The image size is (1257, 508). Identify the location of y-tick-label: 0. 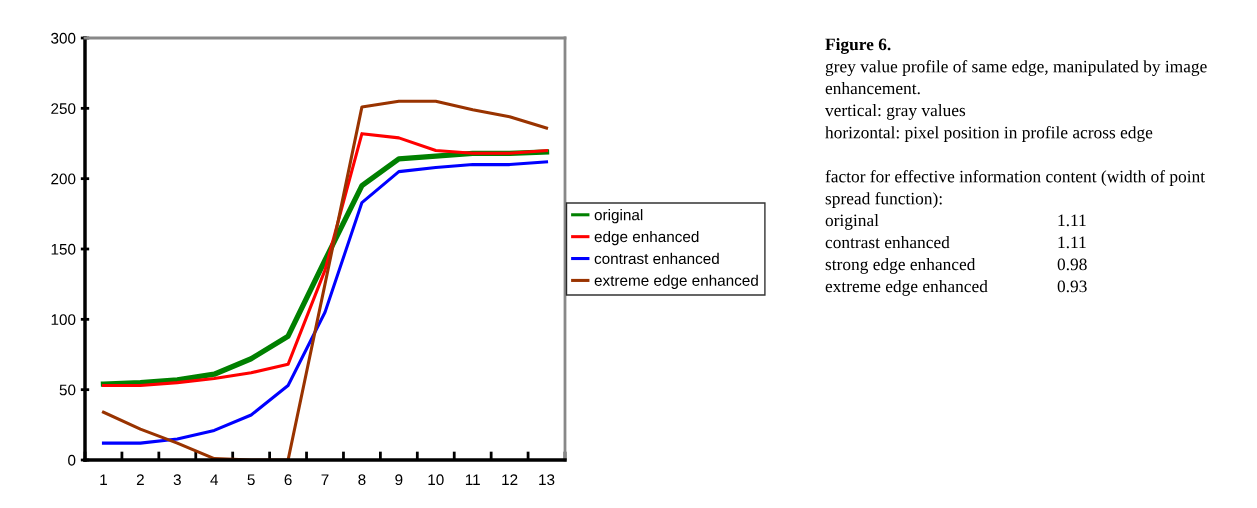
(72, 460).